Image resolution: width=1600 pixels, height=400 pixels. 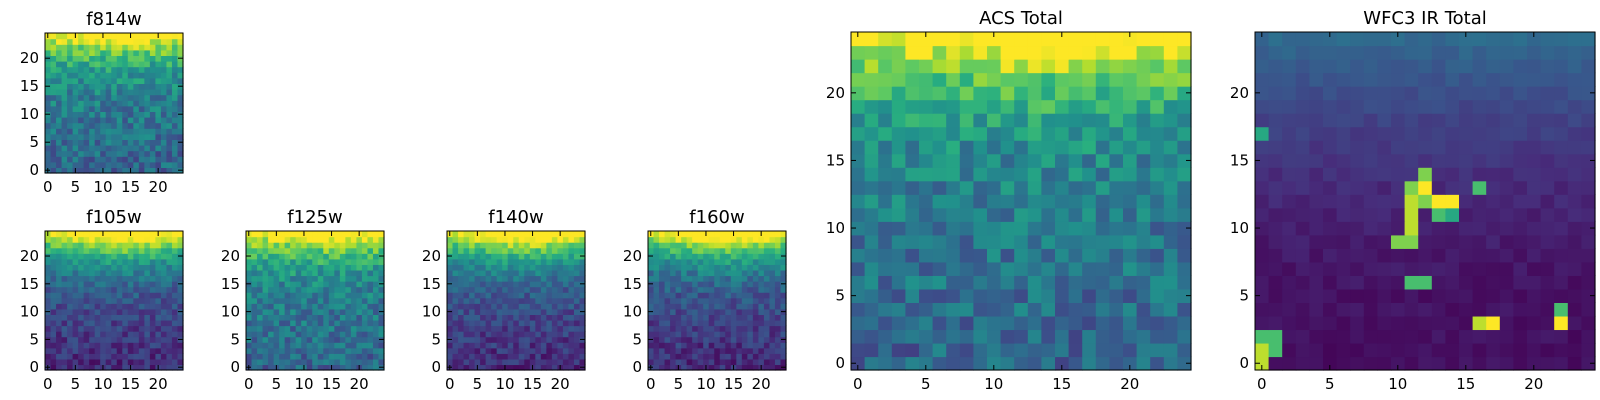 I want to click on x-tick-label: 0, so click(x=48, y=187).